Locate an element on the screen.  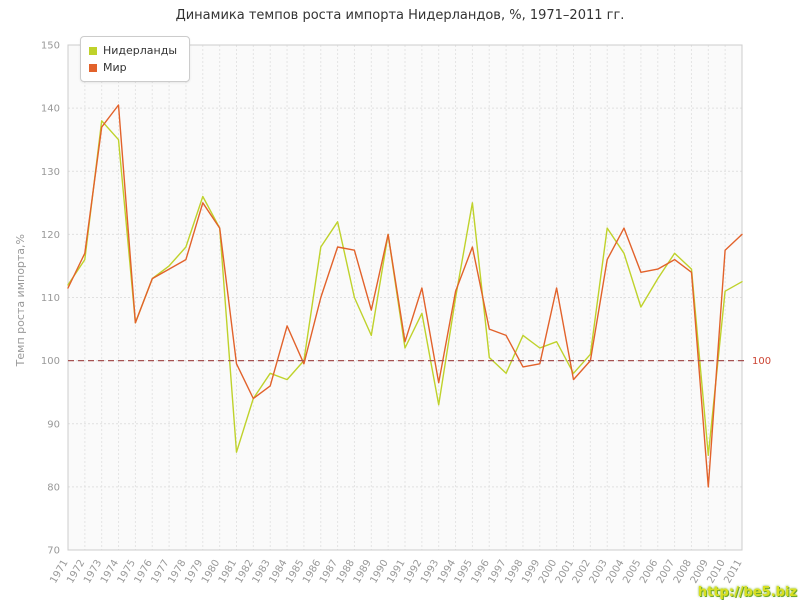
legend-label: Мир is located at coordinates (115, 67).